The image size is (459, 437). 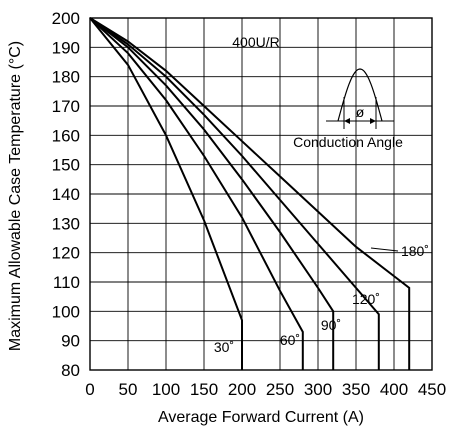 I want to click on y-tick-label: 120, so click(x=66, y=253).